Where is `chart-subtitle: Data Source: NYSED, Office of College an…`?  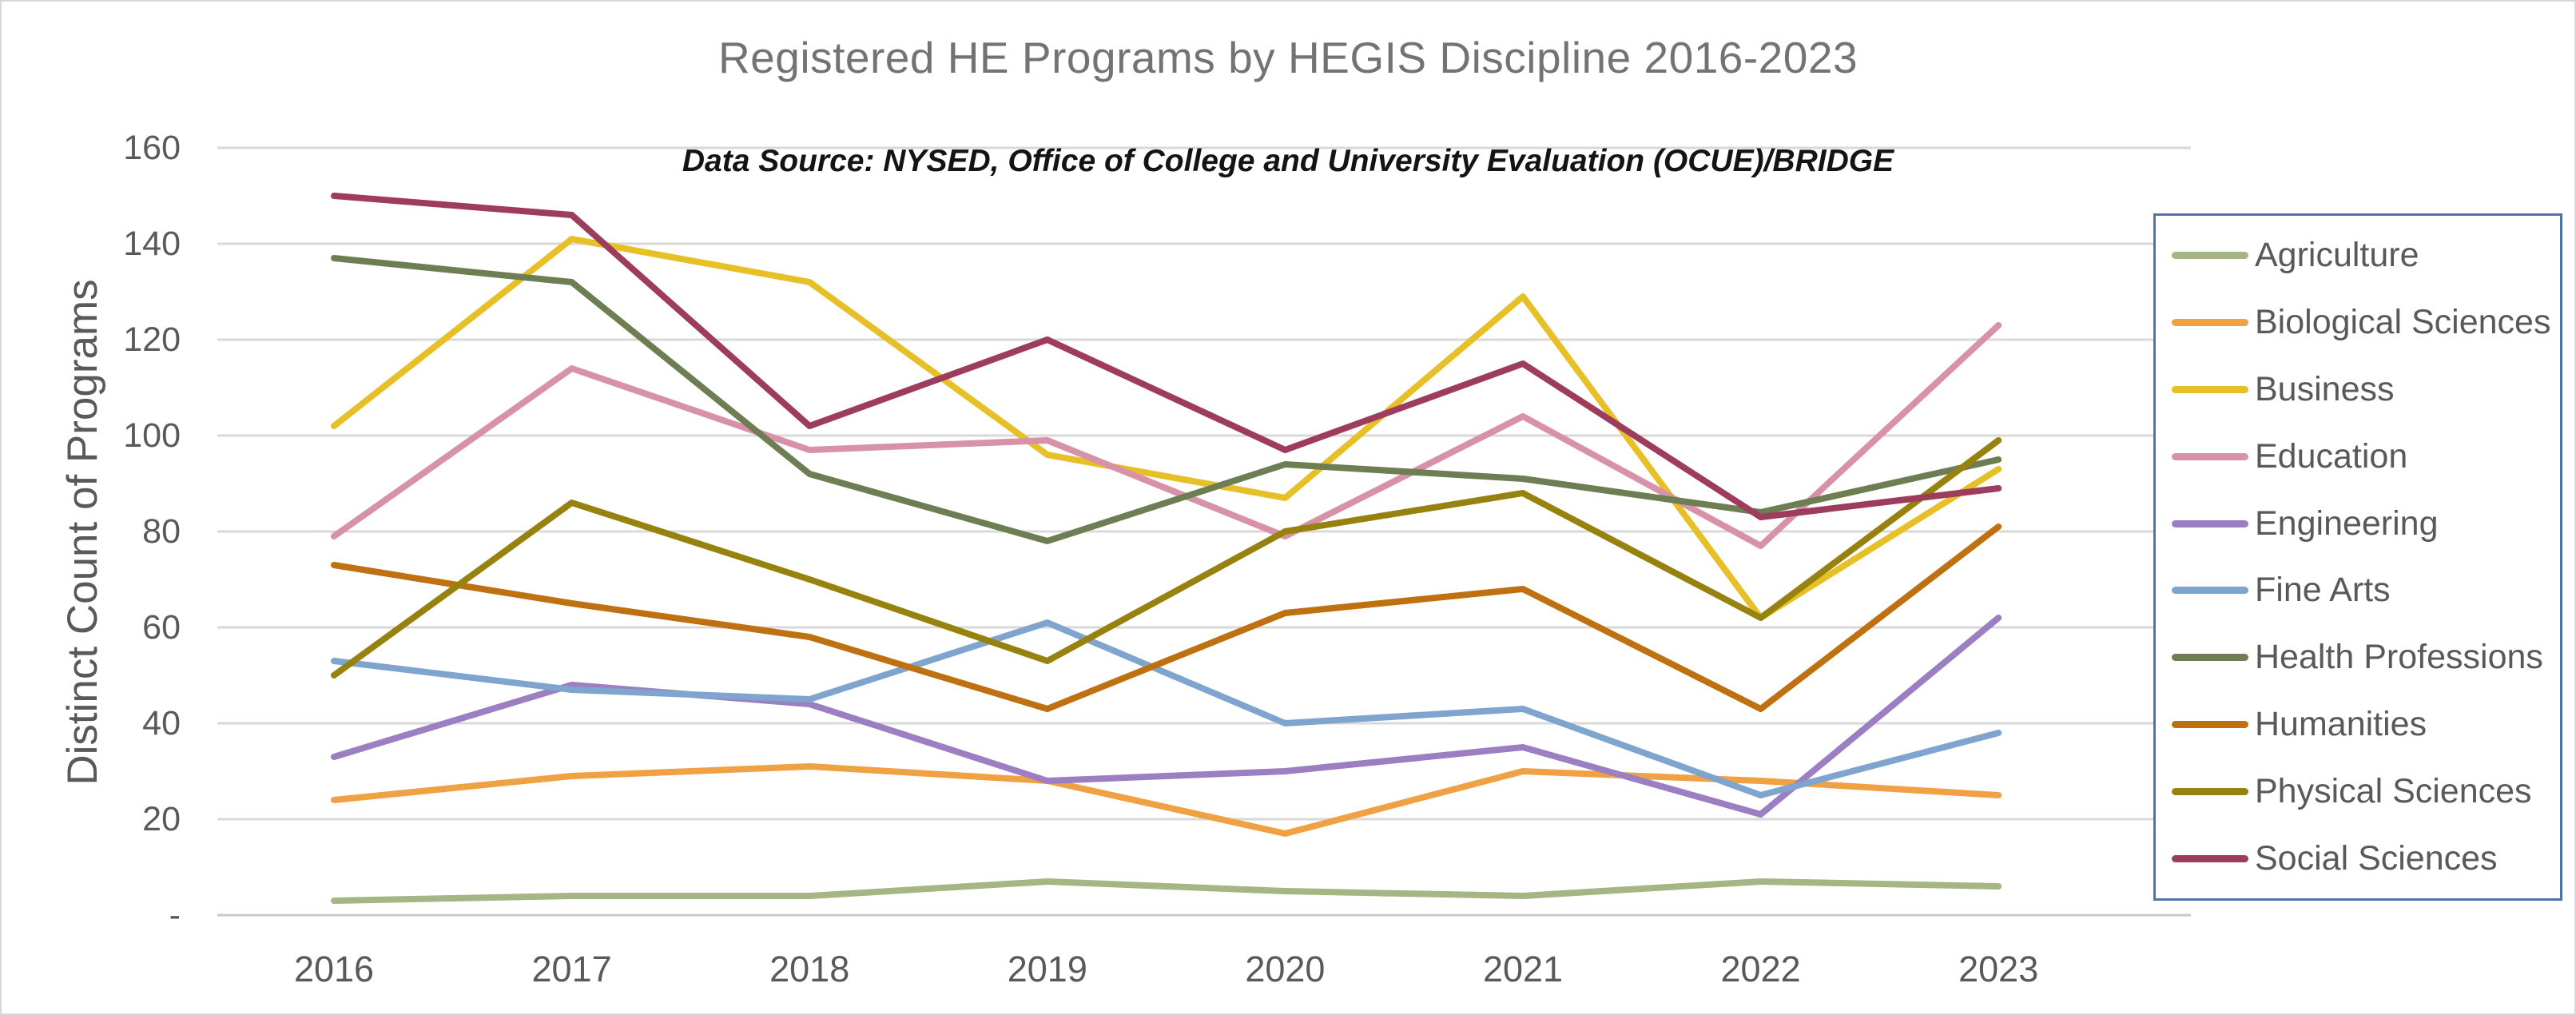
chart-subtitle: Data Source: NYSED, Office of College an… is located at coordinates (1288, 161).